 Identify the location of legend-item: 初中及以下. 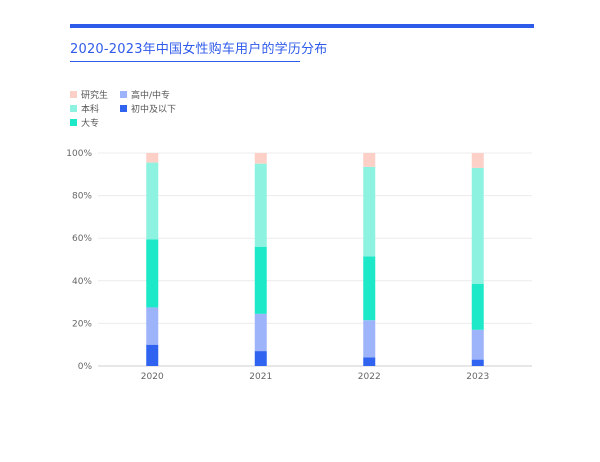
(148, 108).